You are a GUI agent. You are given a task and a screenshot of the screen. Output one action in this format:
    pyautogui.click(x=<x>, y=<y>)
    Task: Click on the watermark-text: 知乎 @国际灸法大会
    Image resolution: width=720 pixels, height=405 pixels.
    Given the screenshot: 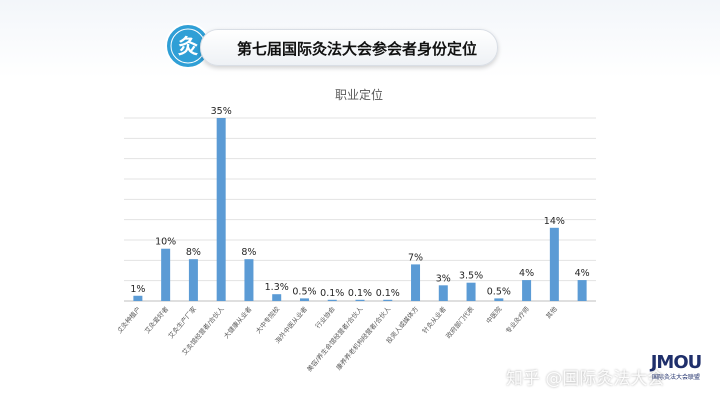 What is the action you would take?
    pyautogui.click(x=585, y=379)
    